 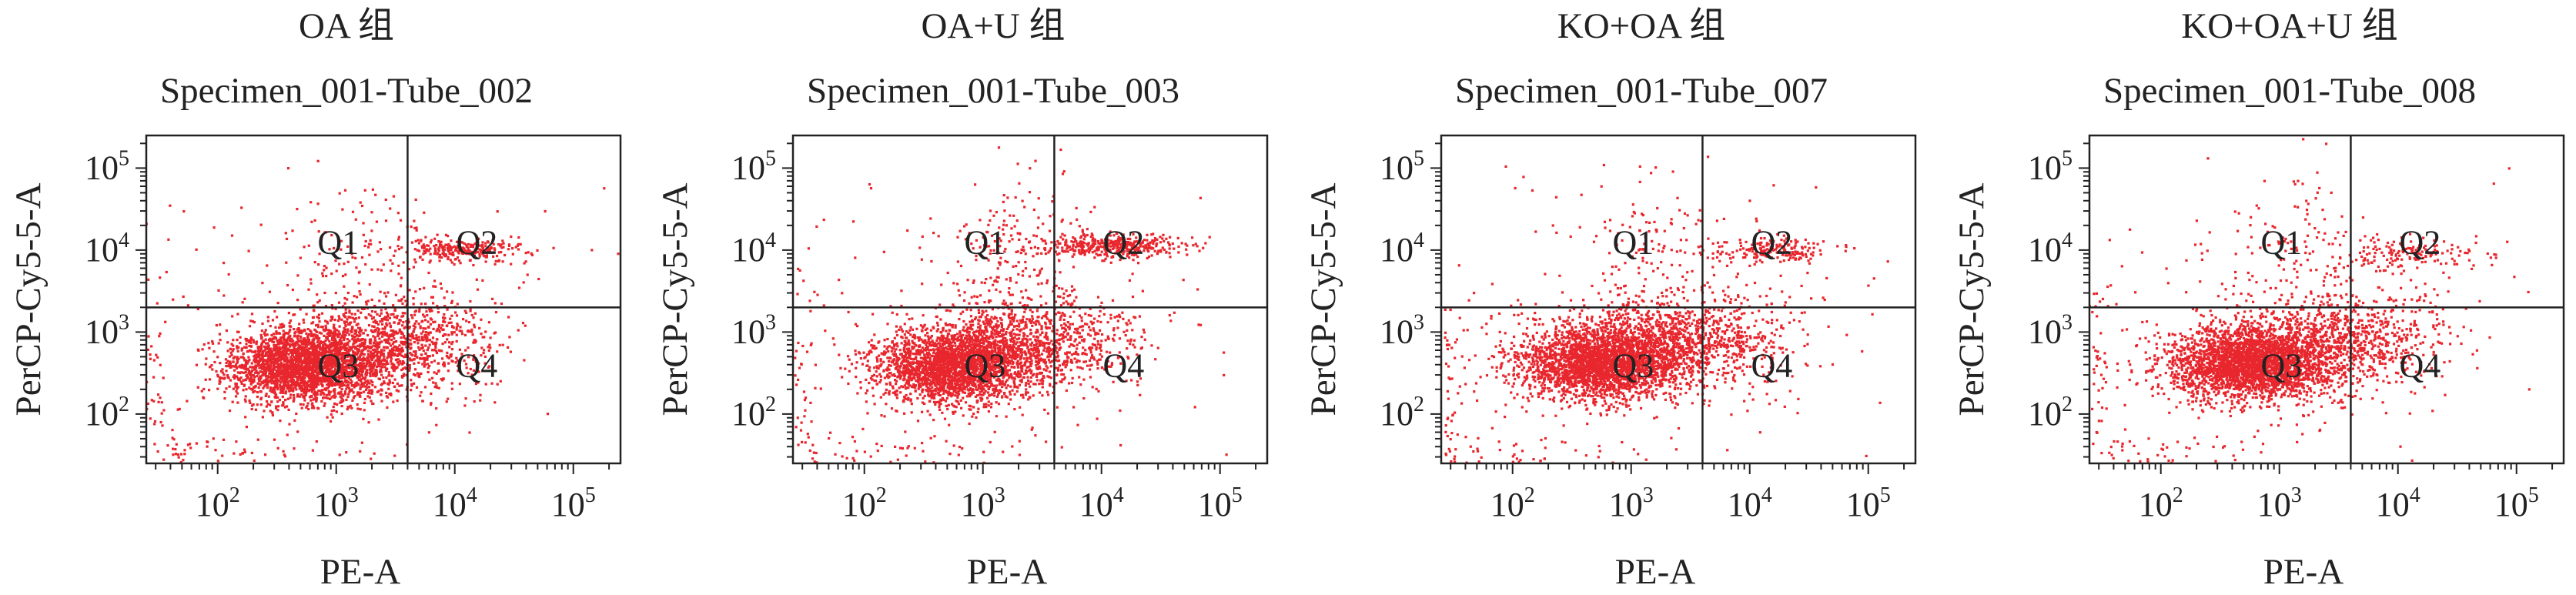 What do you see at coordinates (373, 308) in the screenshot?
I see `axis-ticks` at bounding box center [373, 308].